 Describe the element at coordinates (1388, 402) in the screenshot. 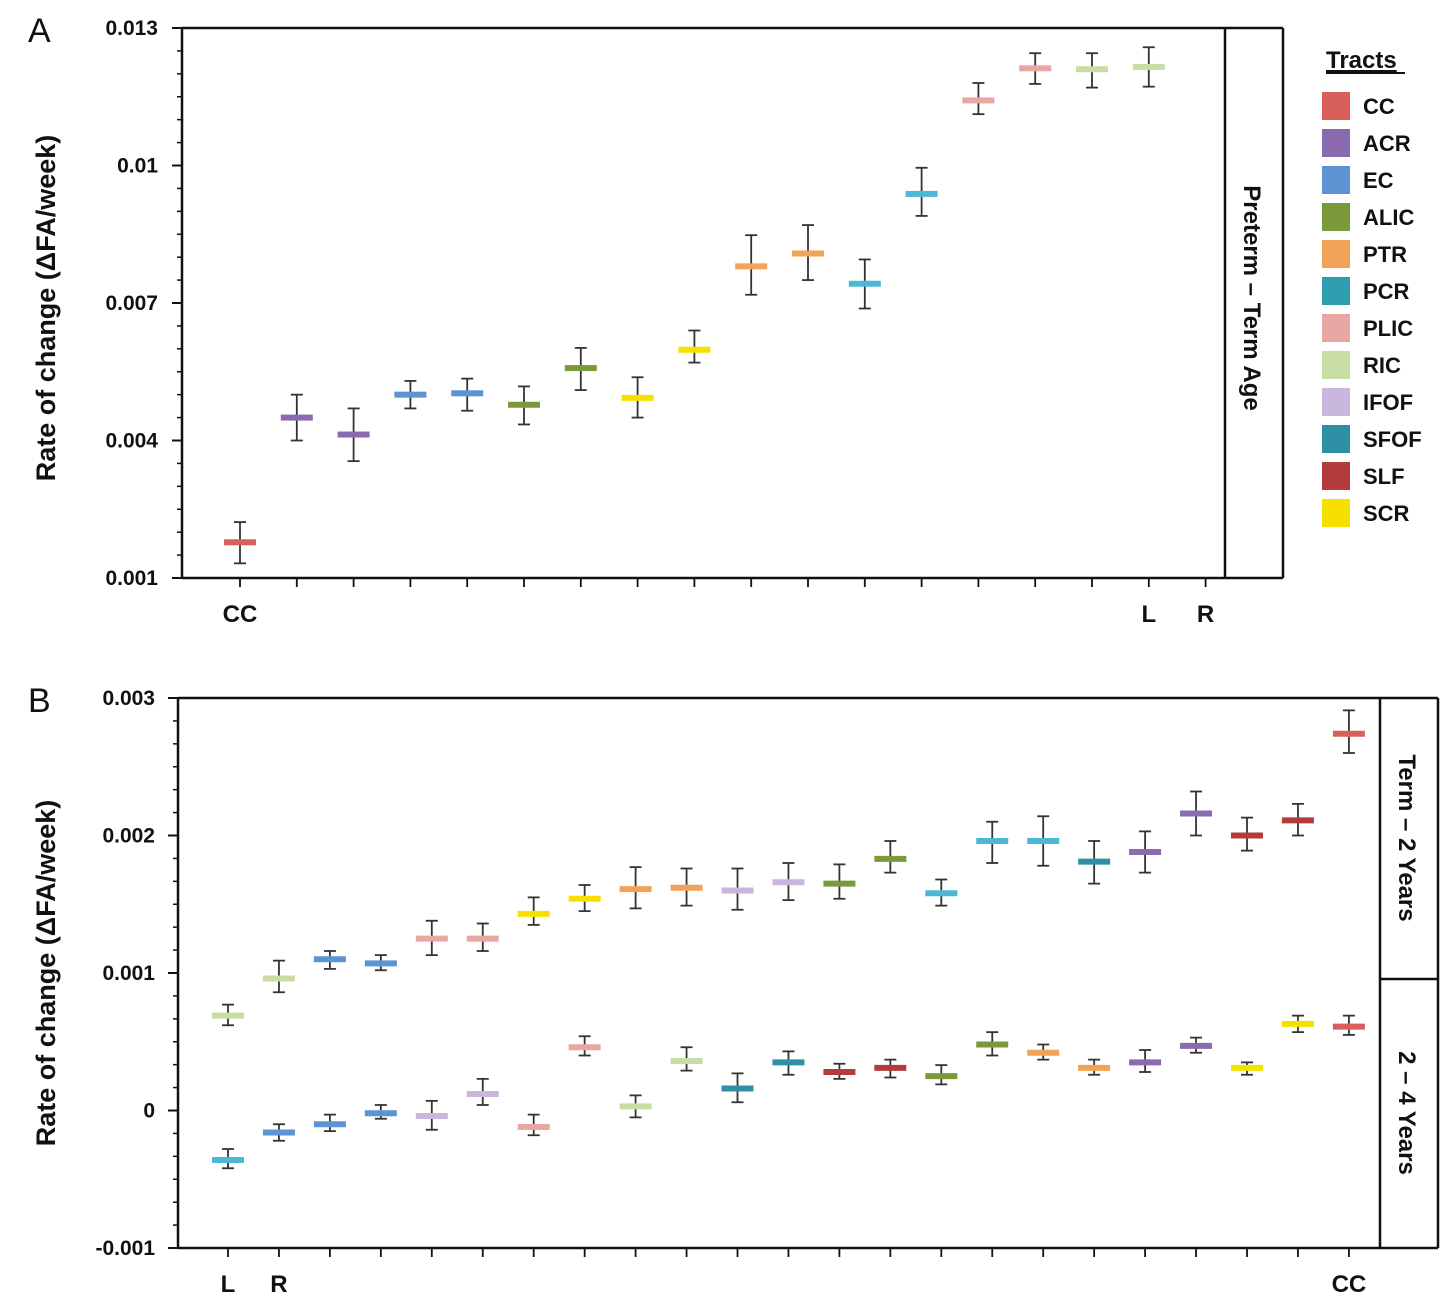

I see `legend-label-ifof: IFOF` at that location.